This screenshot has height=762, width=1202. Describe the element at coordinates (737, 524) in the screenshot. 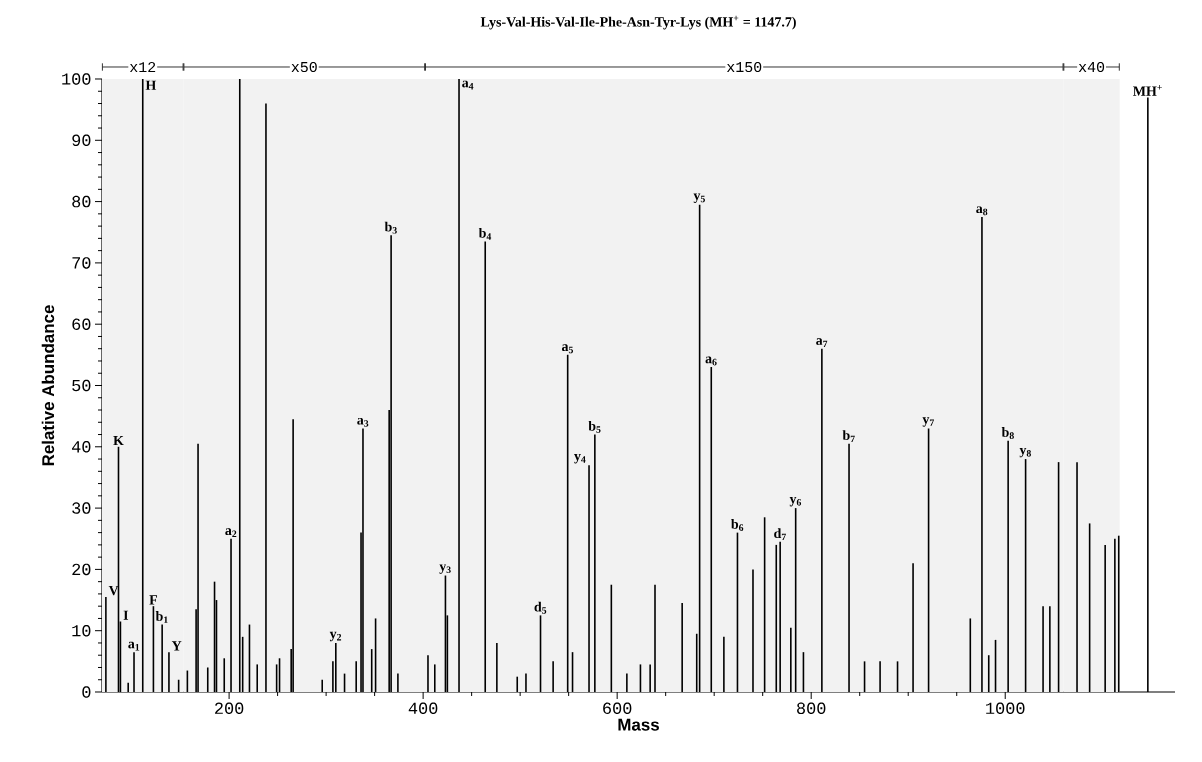

I see `annotation: b$_{6}$` at that location.